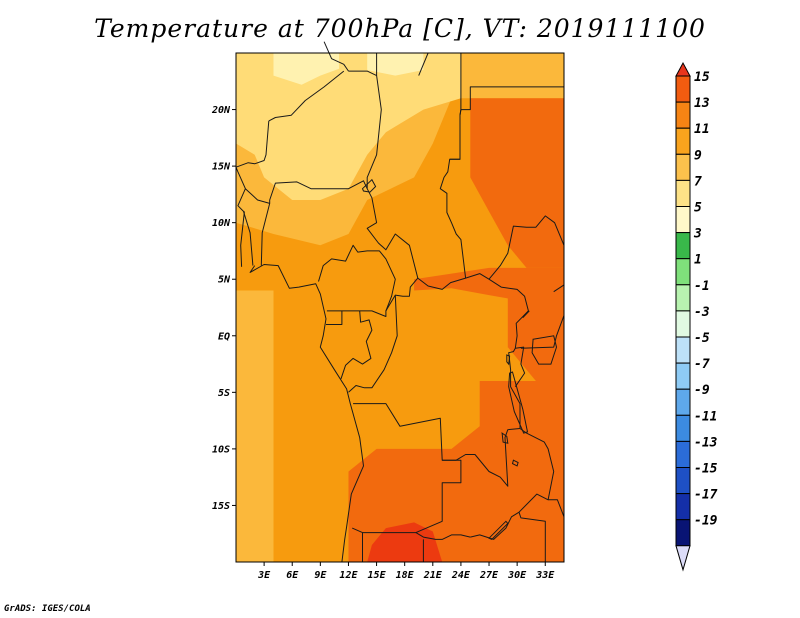  I want to click on y-tick-label: 20N, so click(221, 110).